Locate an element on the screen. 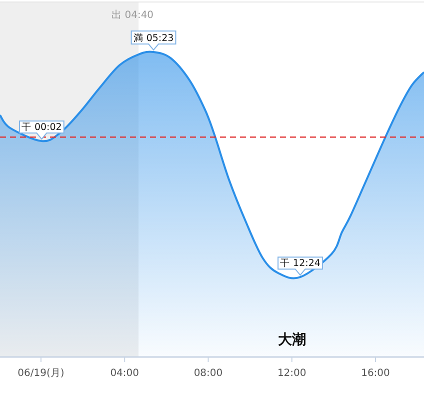 The width and height of the screenshot is (424, 397). annotation: 大潮 is located at coordinates (292, 340).